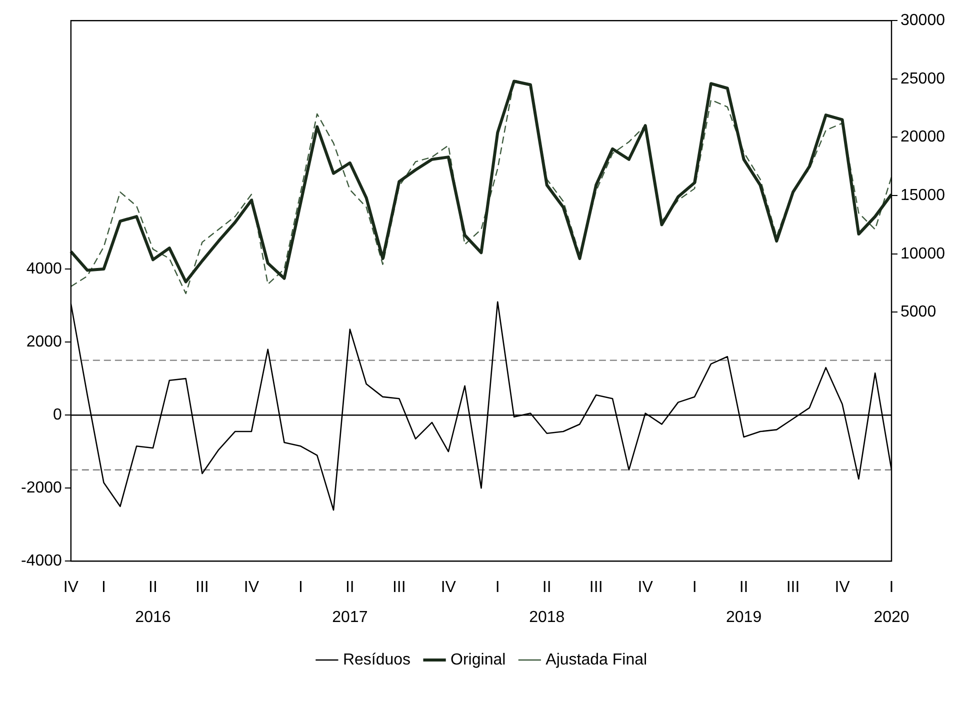  I want to click on x-tick-label: II 2016, so click(153, 602).